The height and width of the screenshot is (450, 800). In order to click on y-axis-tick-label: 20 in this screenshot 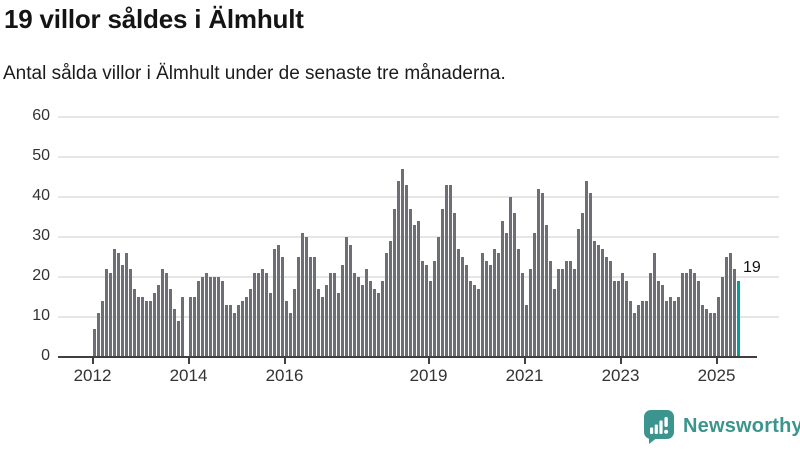, I will do `click(41, 275)`.